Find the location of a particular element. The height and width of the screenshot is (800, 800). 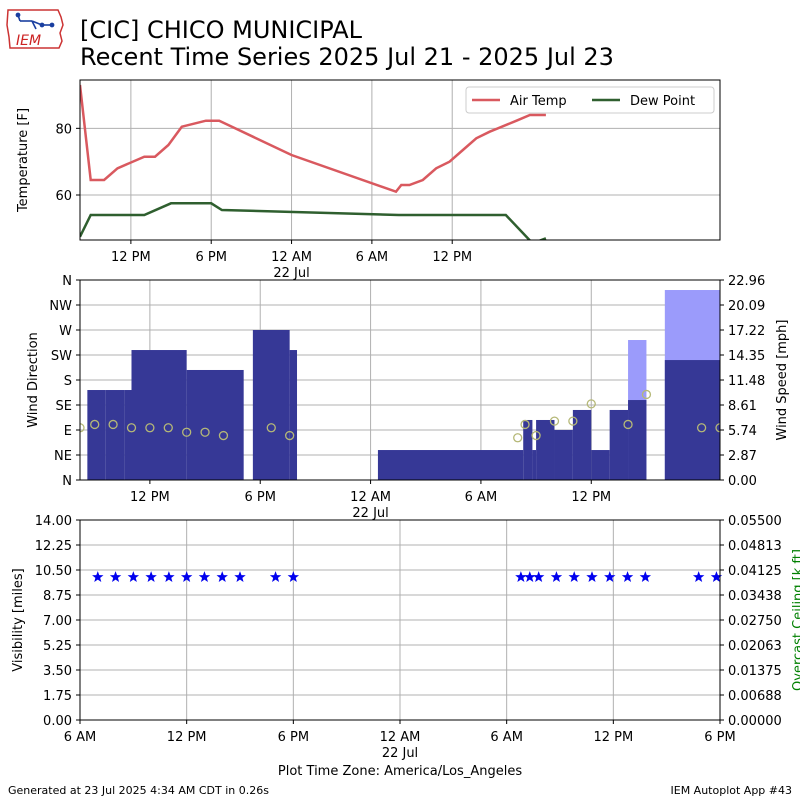

visibility-tick-label: 10.50 is located at coordinates (53, 571).